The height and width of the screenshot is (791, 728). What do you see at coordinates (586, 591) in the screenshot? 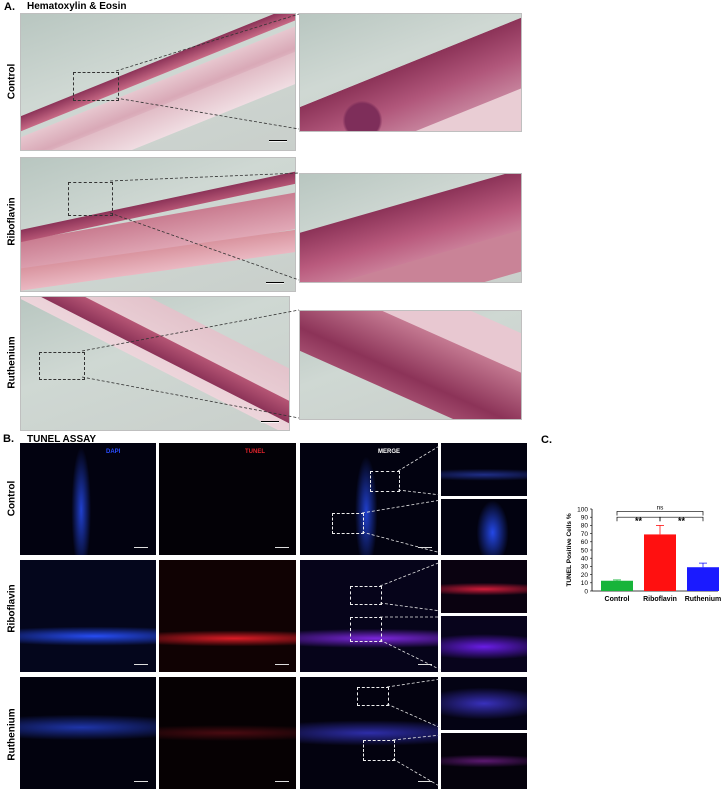
I see `y-tick-label: 0` at bounding box center [586, 591].